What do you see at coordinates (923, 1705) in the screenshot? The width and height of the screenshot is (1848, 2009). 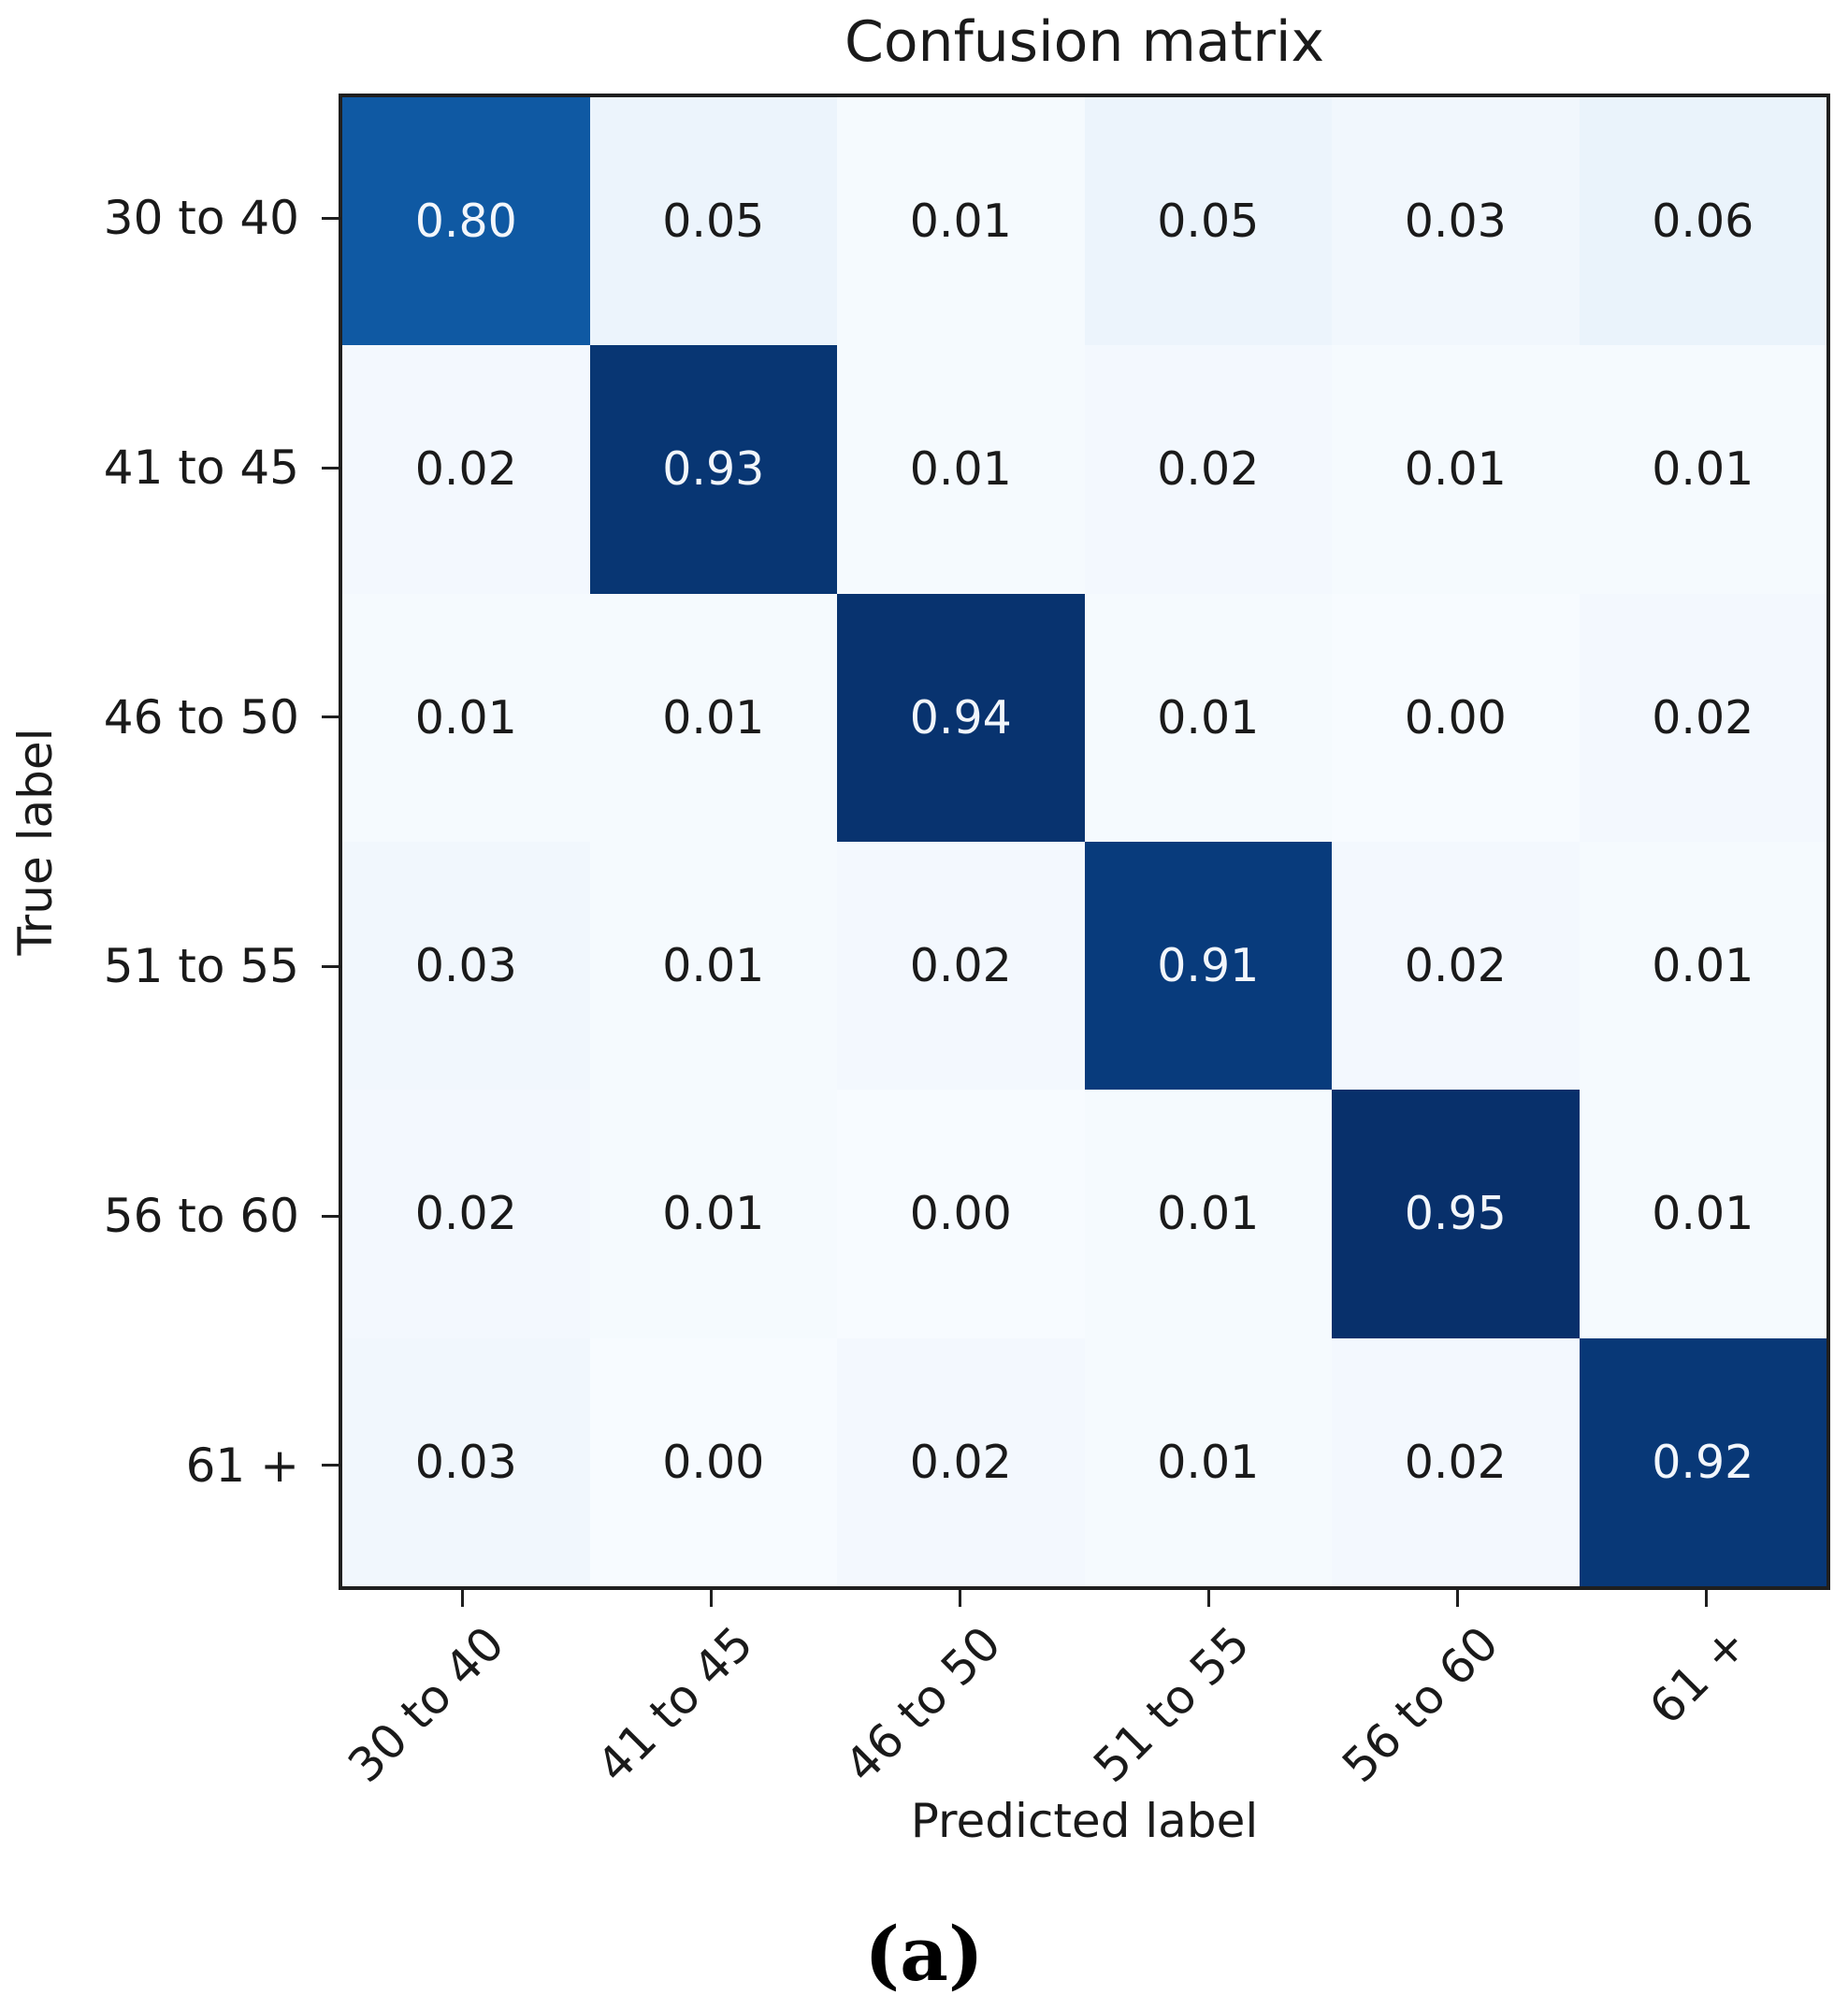 I see `x-tick-label-text: 46 to 50` at bounding box center [923, 1705].